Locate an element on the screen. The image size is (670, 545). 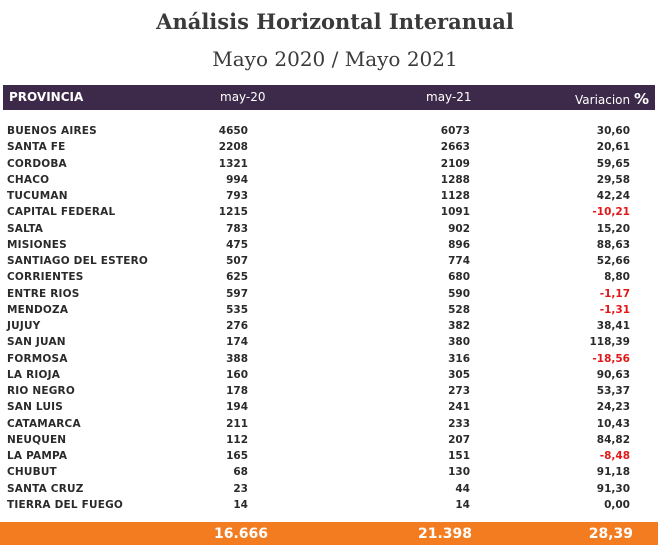
table-row: MENDOZA 535 528 -1,31 is located at coordinates (335, 310).